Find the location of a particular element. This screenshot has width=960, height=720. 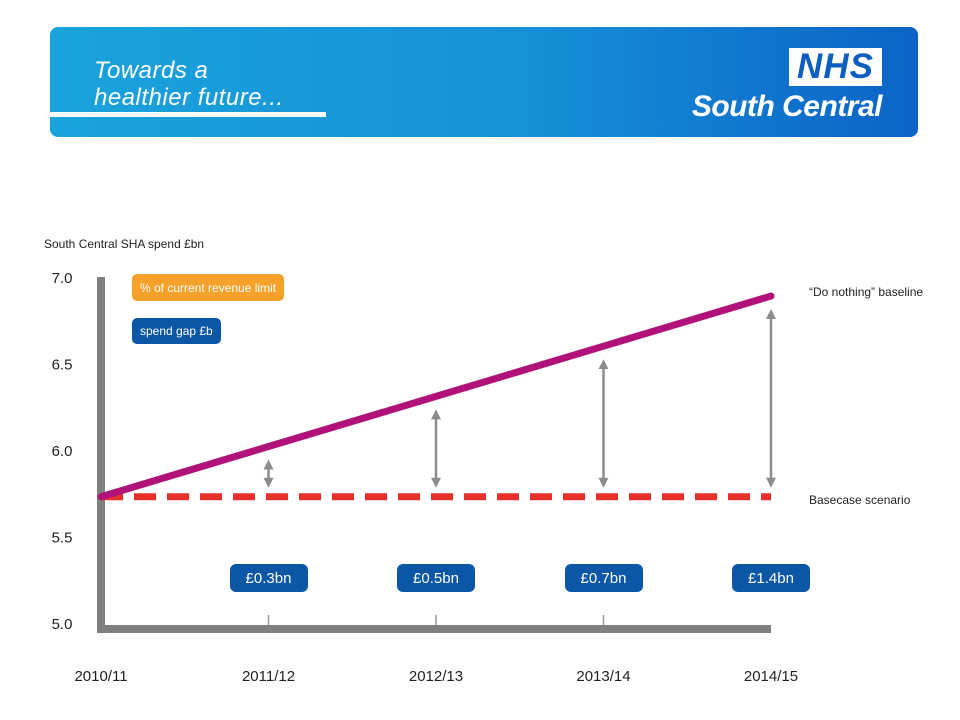

legend-spend-gap-label: spend gap £b is located at coordinates (176, 331).